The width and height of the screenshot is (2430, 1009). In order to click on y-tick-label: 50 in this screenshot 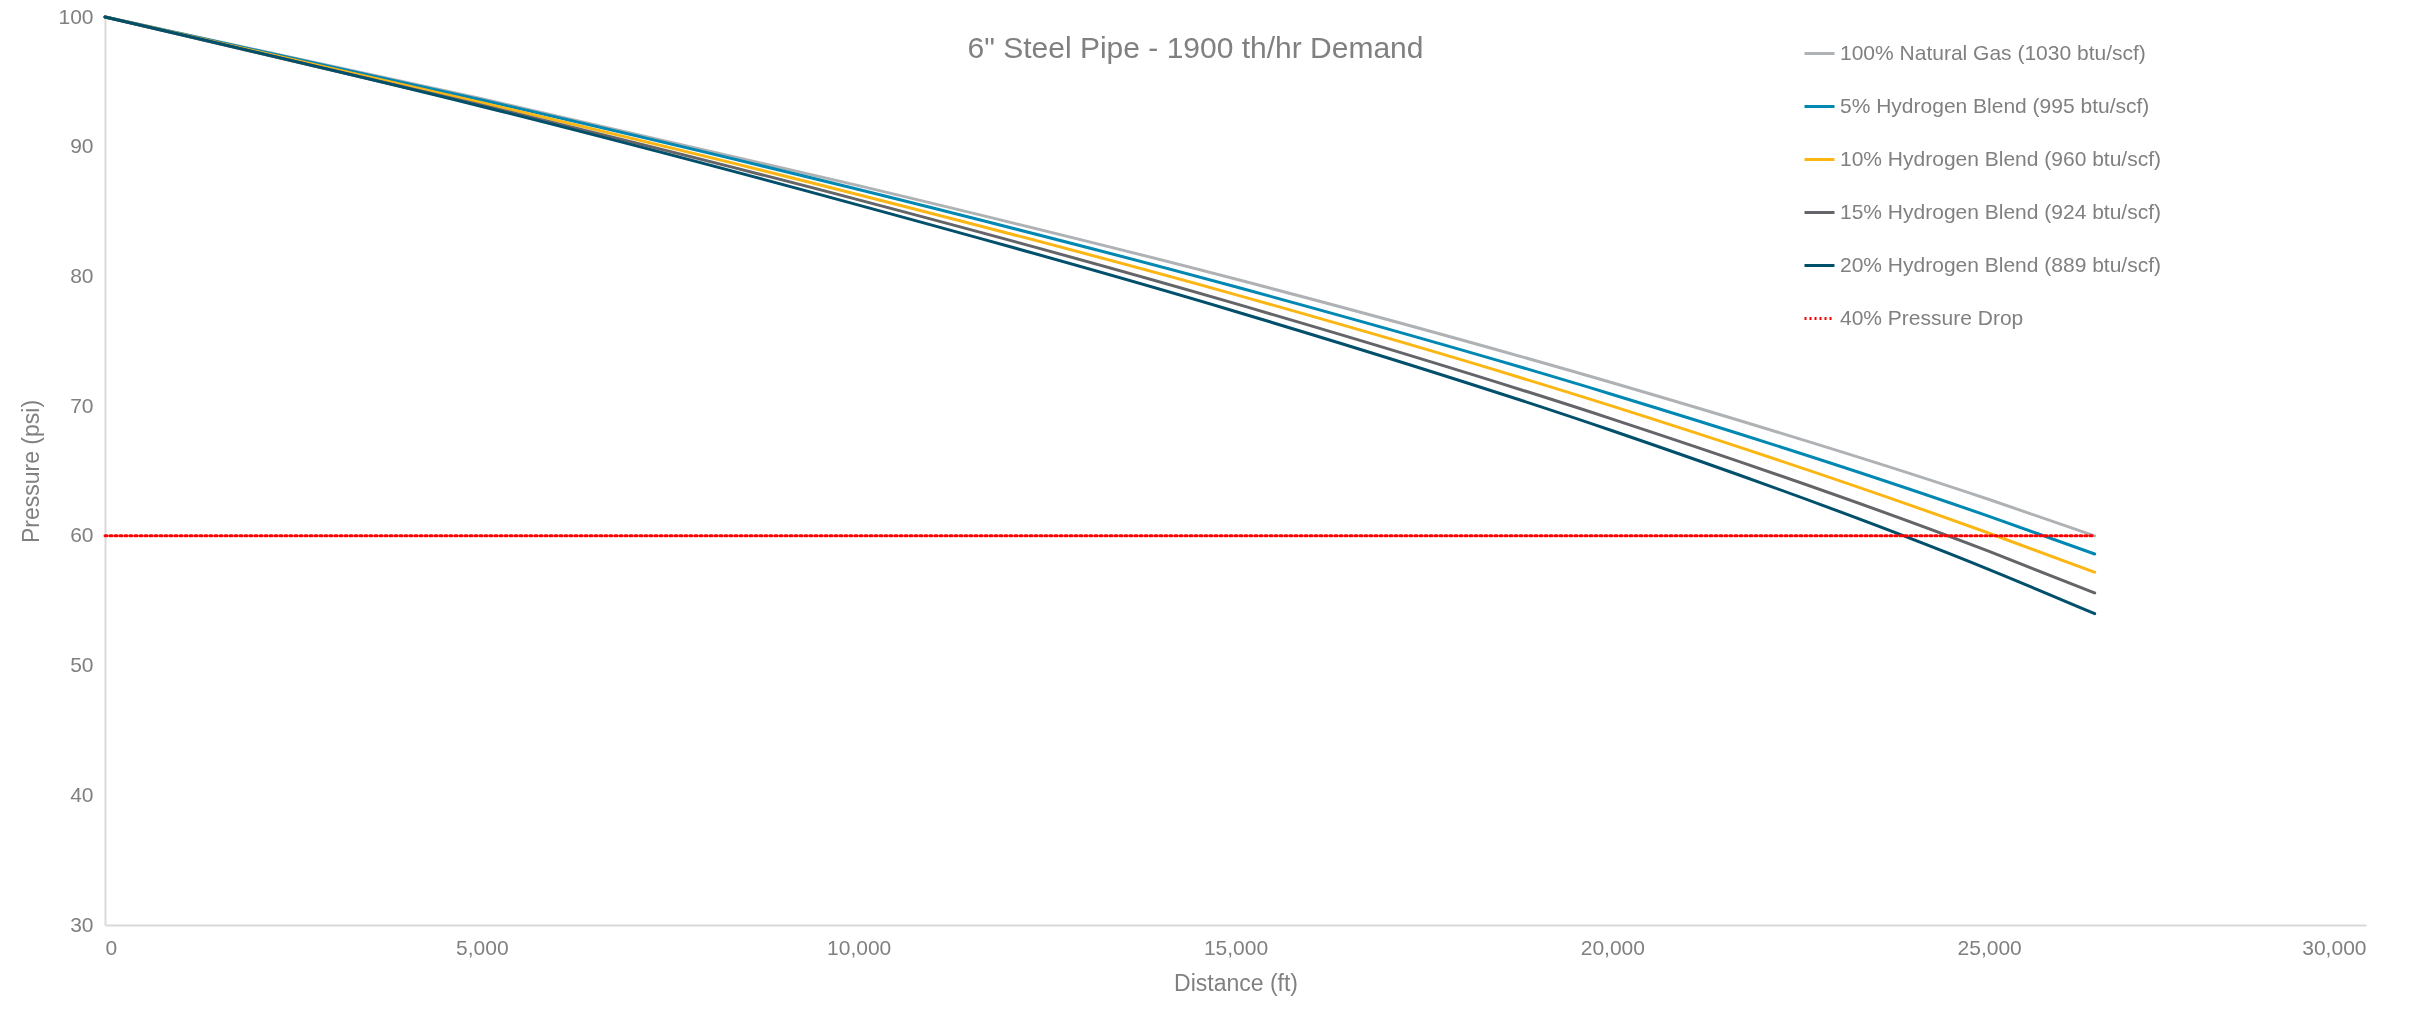, I will do `click(82, 665)`.